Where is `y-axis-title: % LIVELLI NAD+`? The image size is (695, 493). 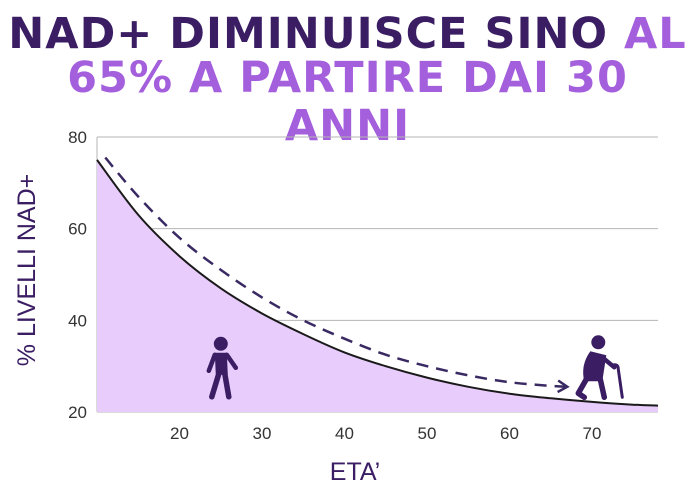 y-axis-title: % LIVELLI NAD+ is located at coordinates (27, 270).